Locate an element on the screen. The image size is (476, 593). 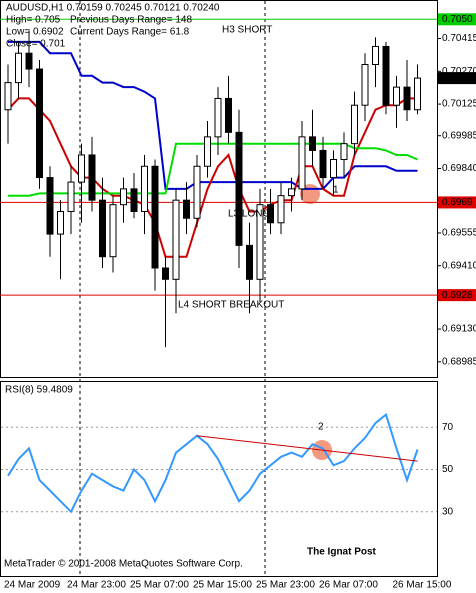
y-tick-label: 0.69840 is located at coordinates (459, 168).